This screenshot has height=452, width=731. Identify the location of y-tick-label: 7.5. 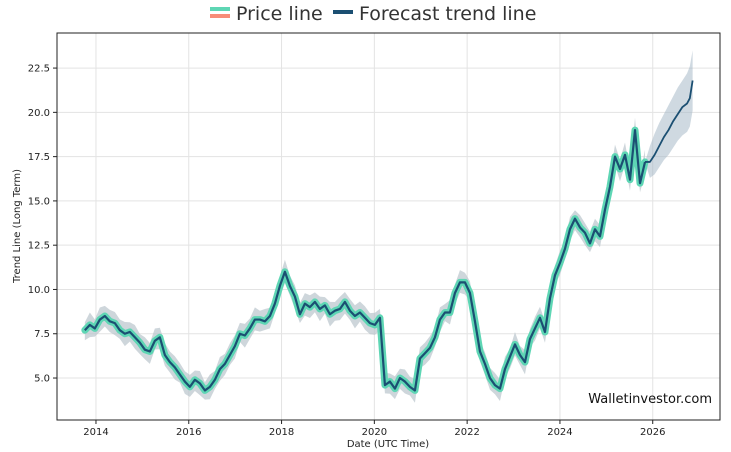
(42, 334).